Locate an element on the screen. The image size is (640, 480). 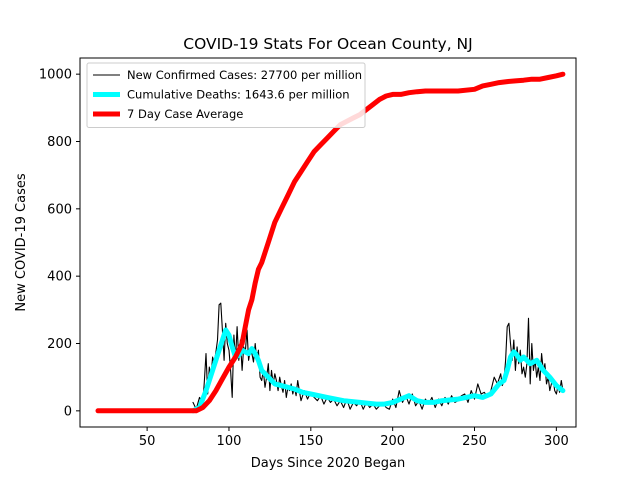
y-axis: 0 200 400 600 800 1000 is located at coordinates (59, 243).